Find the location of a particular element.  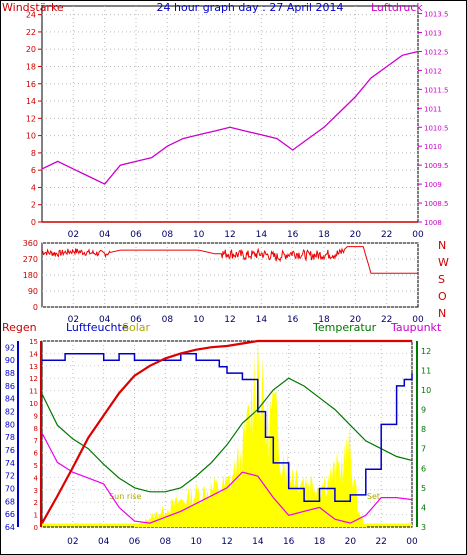

panel1-y-left-tick: 6 is located at coordinates (33, 170).